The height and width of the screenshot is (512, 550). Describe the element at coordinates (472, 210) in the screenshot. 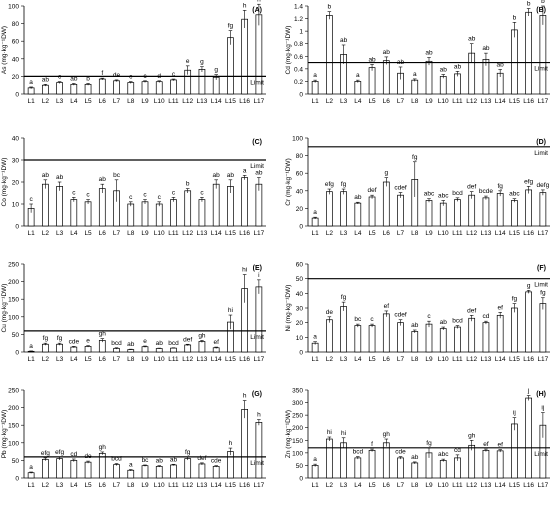

I see `bar-L12` at that location.